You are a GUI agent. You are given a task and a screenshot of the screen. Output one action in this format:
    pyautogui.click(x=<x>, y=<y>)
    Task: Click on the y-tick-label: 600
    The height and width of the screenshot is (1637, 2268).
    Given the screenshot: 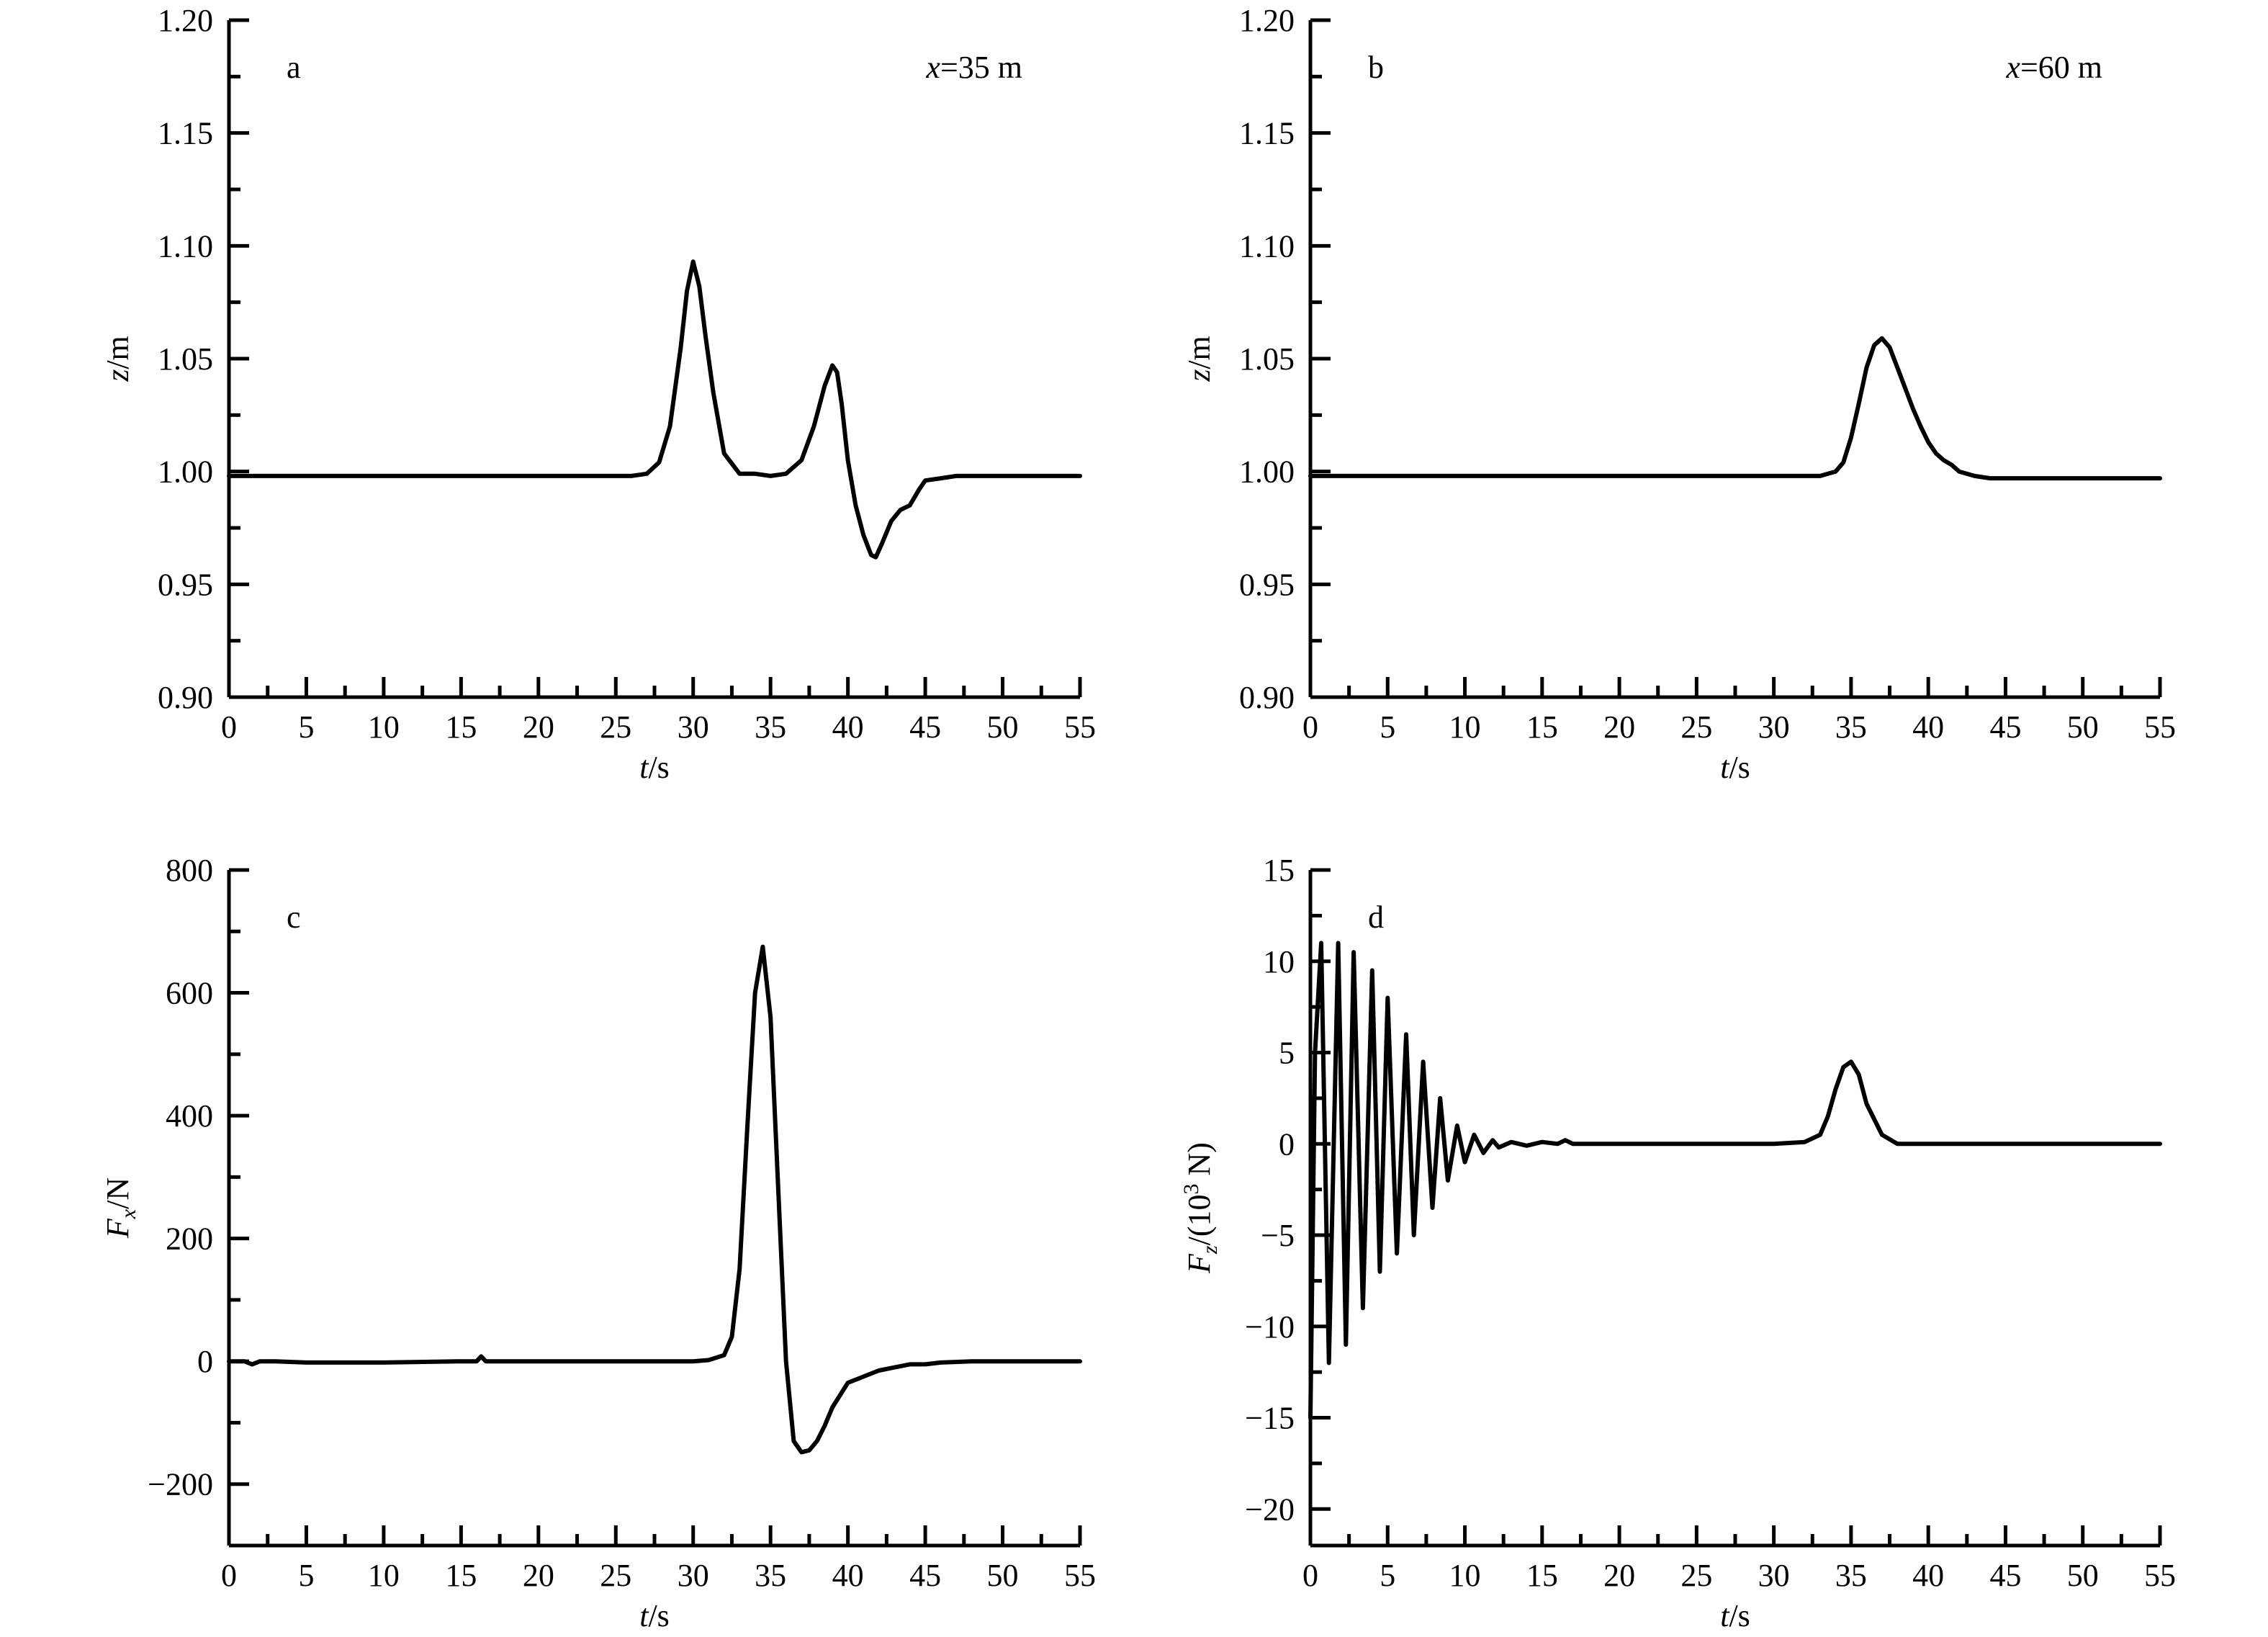 What is the action you would take?
    pyautogui.click(x=189, y=993)
    